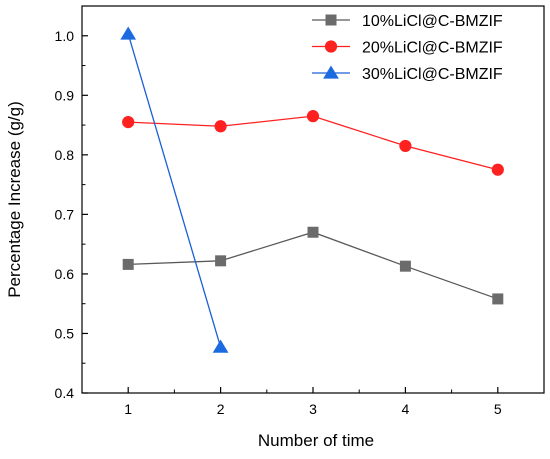 This screenshot has height=459, width=550. I want to click on legend-item-2: 20%LiCl@C-BMZIF, so click(407, 48).